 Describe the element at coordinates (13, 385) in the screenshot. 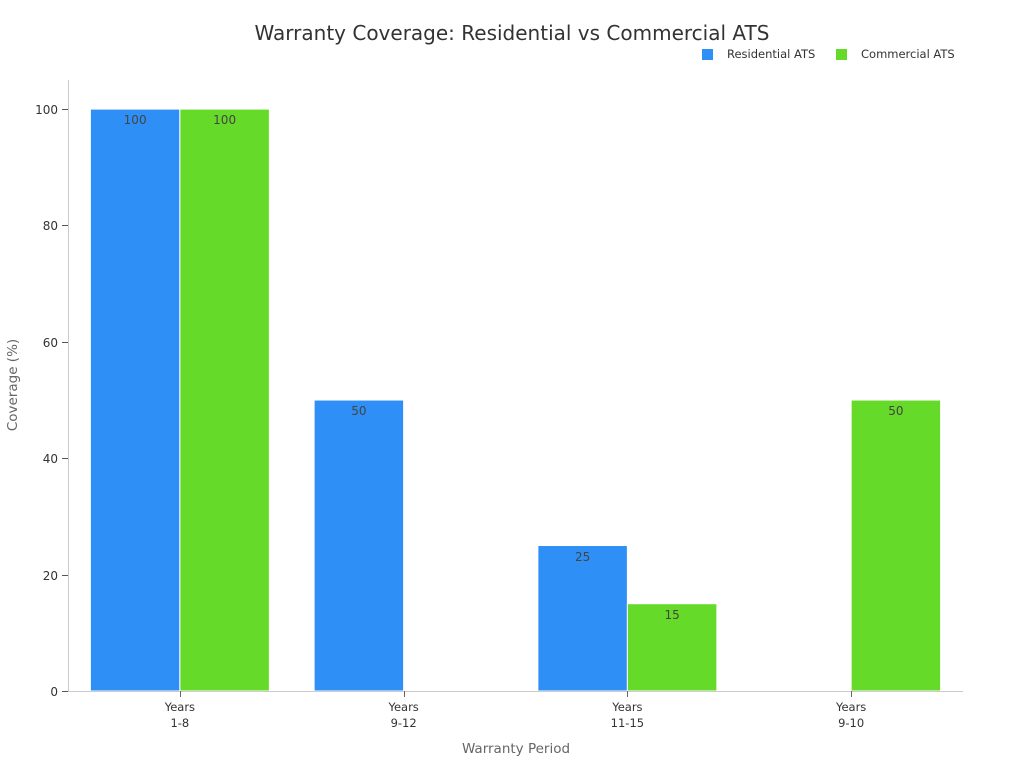

I see `y-axis-title: Coverage (%)` at that location.